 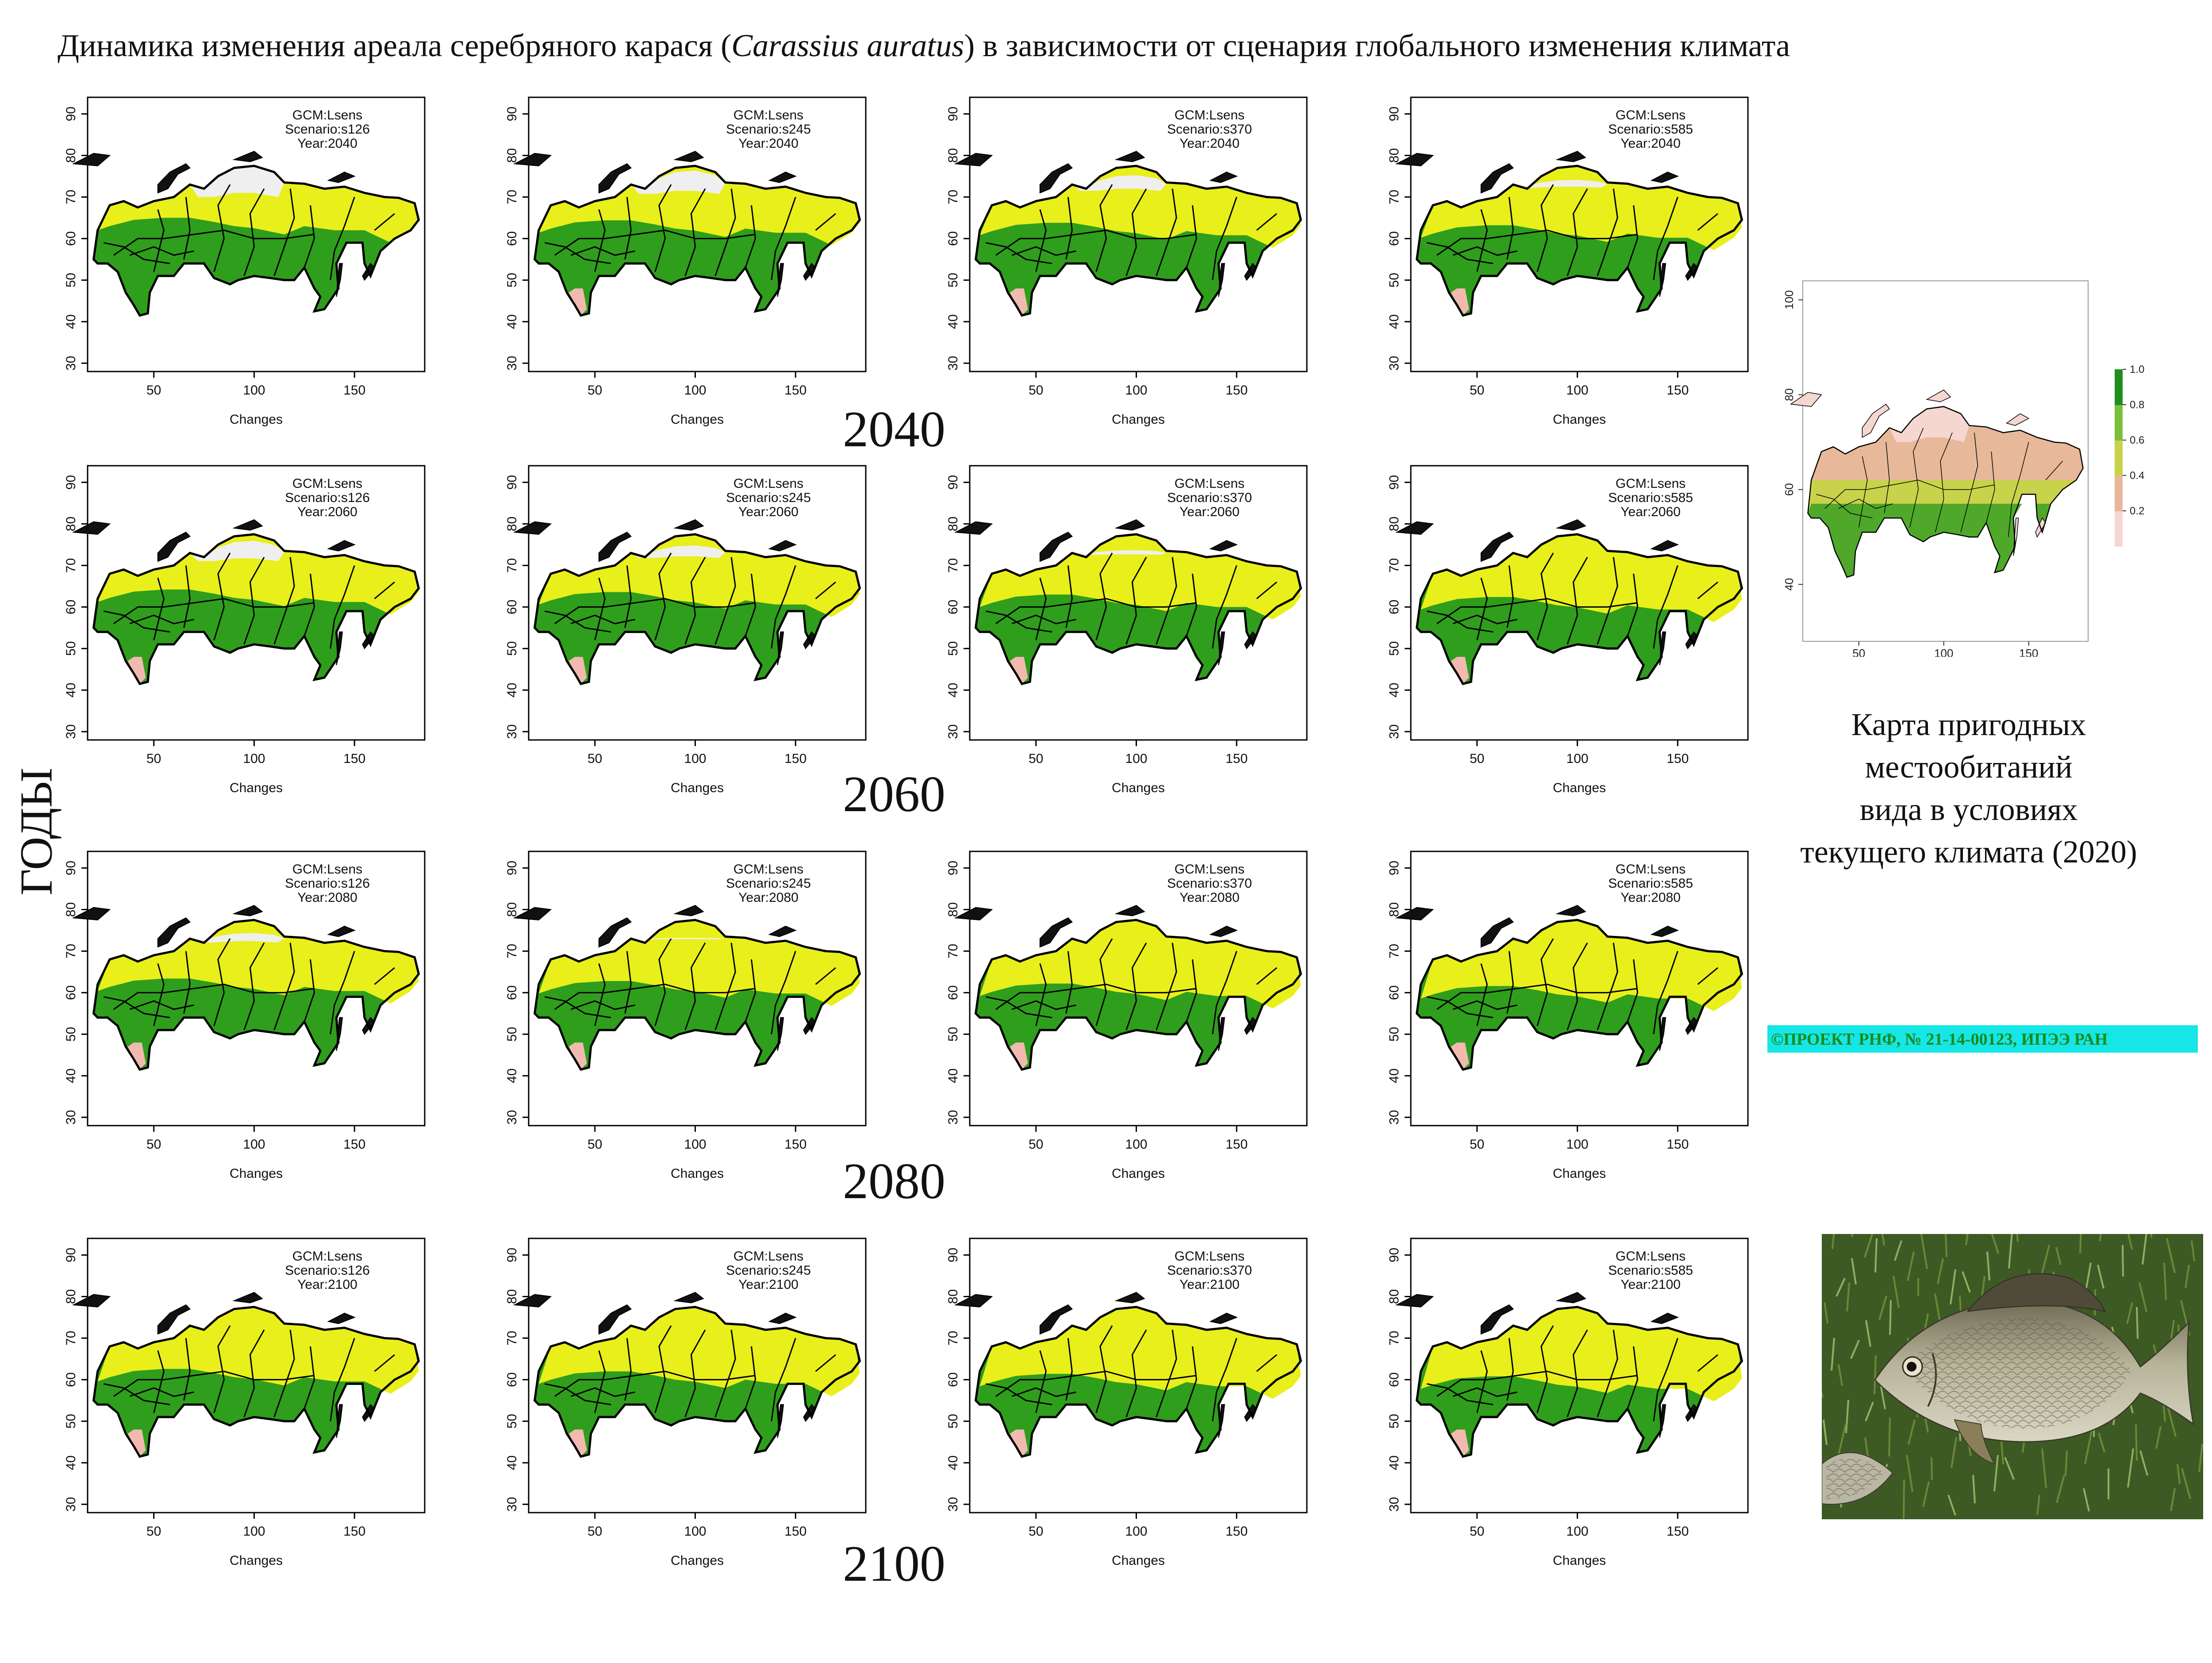 I want to click on legend-tick-label: 1.0, so click(x=2137, y=370).